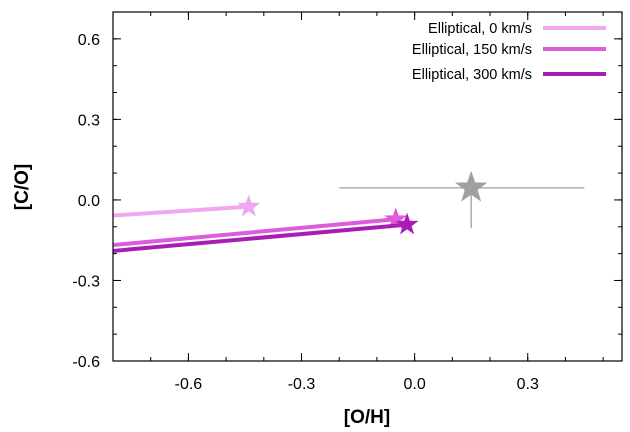 This screenshot has height=432, width=630. Describe the element at coordinates (302, 384) in the screenshot. I see `x-tick-label: -0.3` at that location.